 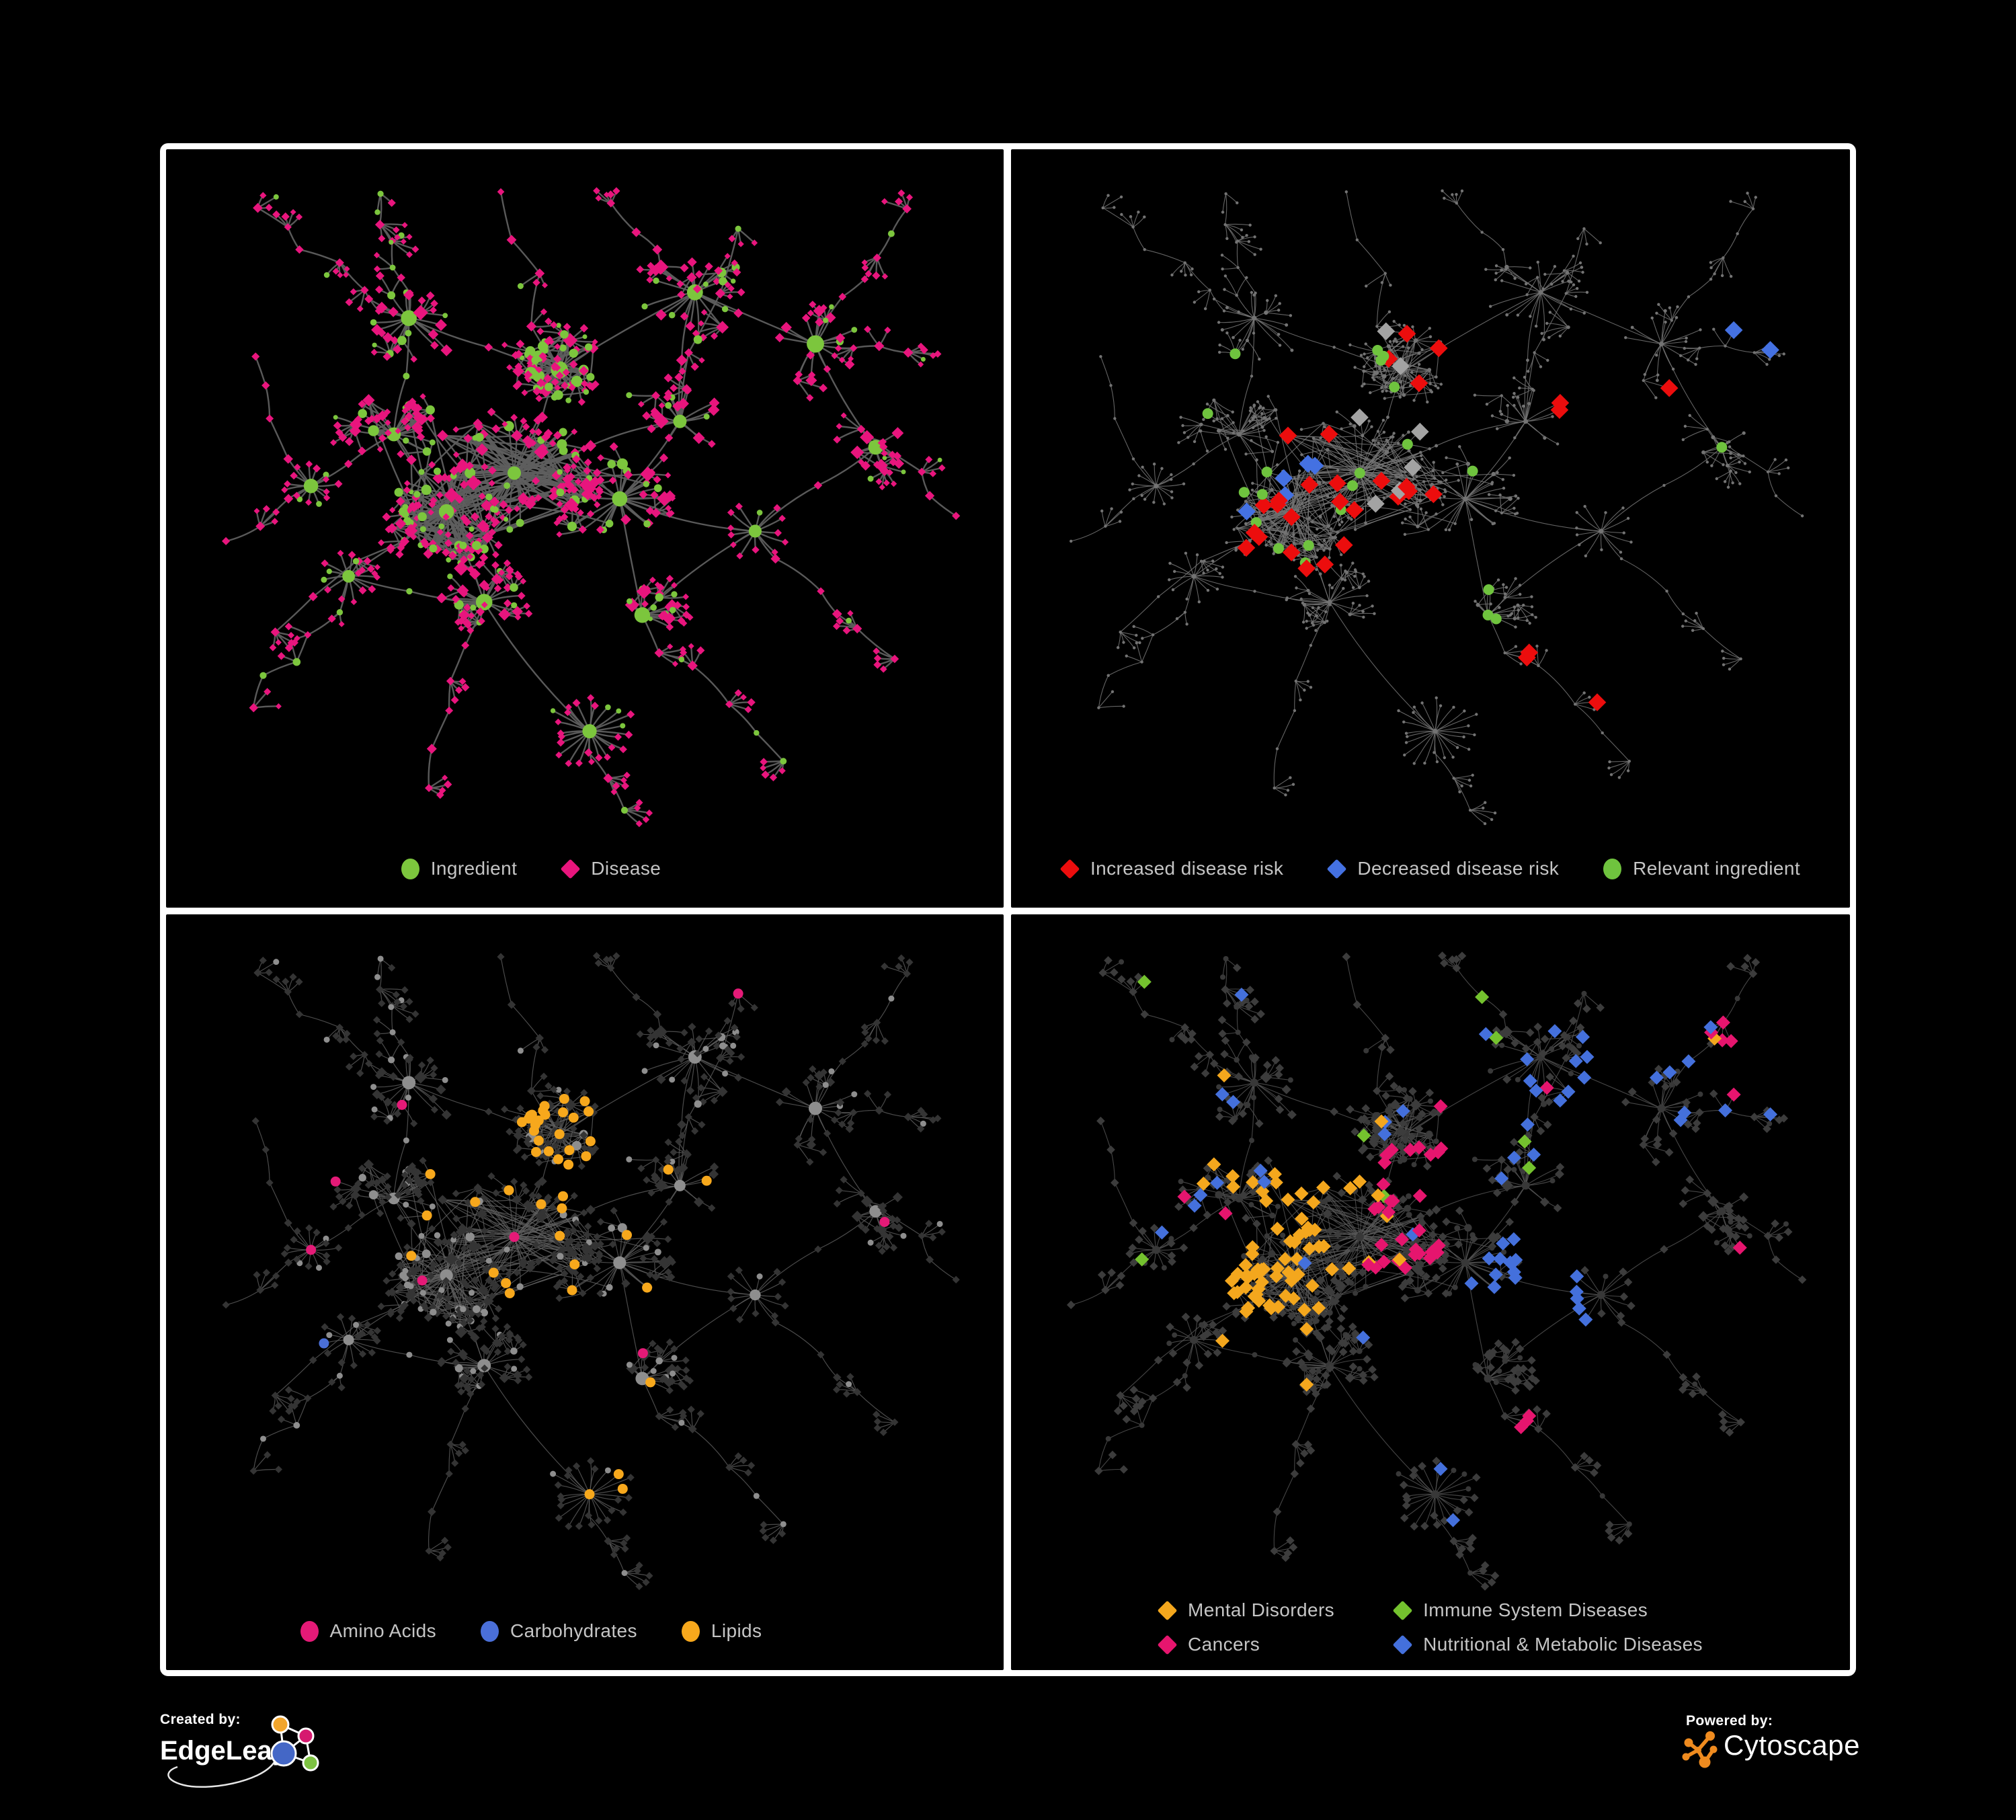 I want to click on legend-label: Mental Disorders, so click(x=1261, y=1609).